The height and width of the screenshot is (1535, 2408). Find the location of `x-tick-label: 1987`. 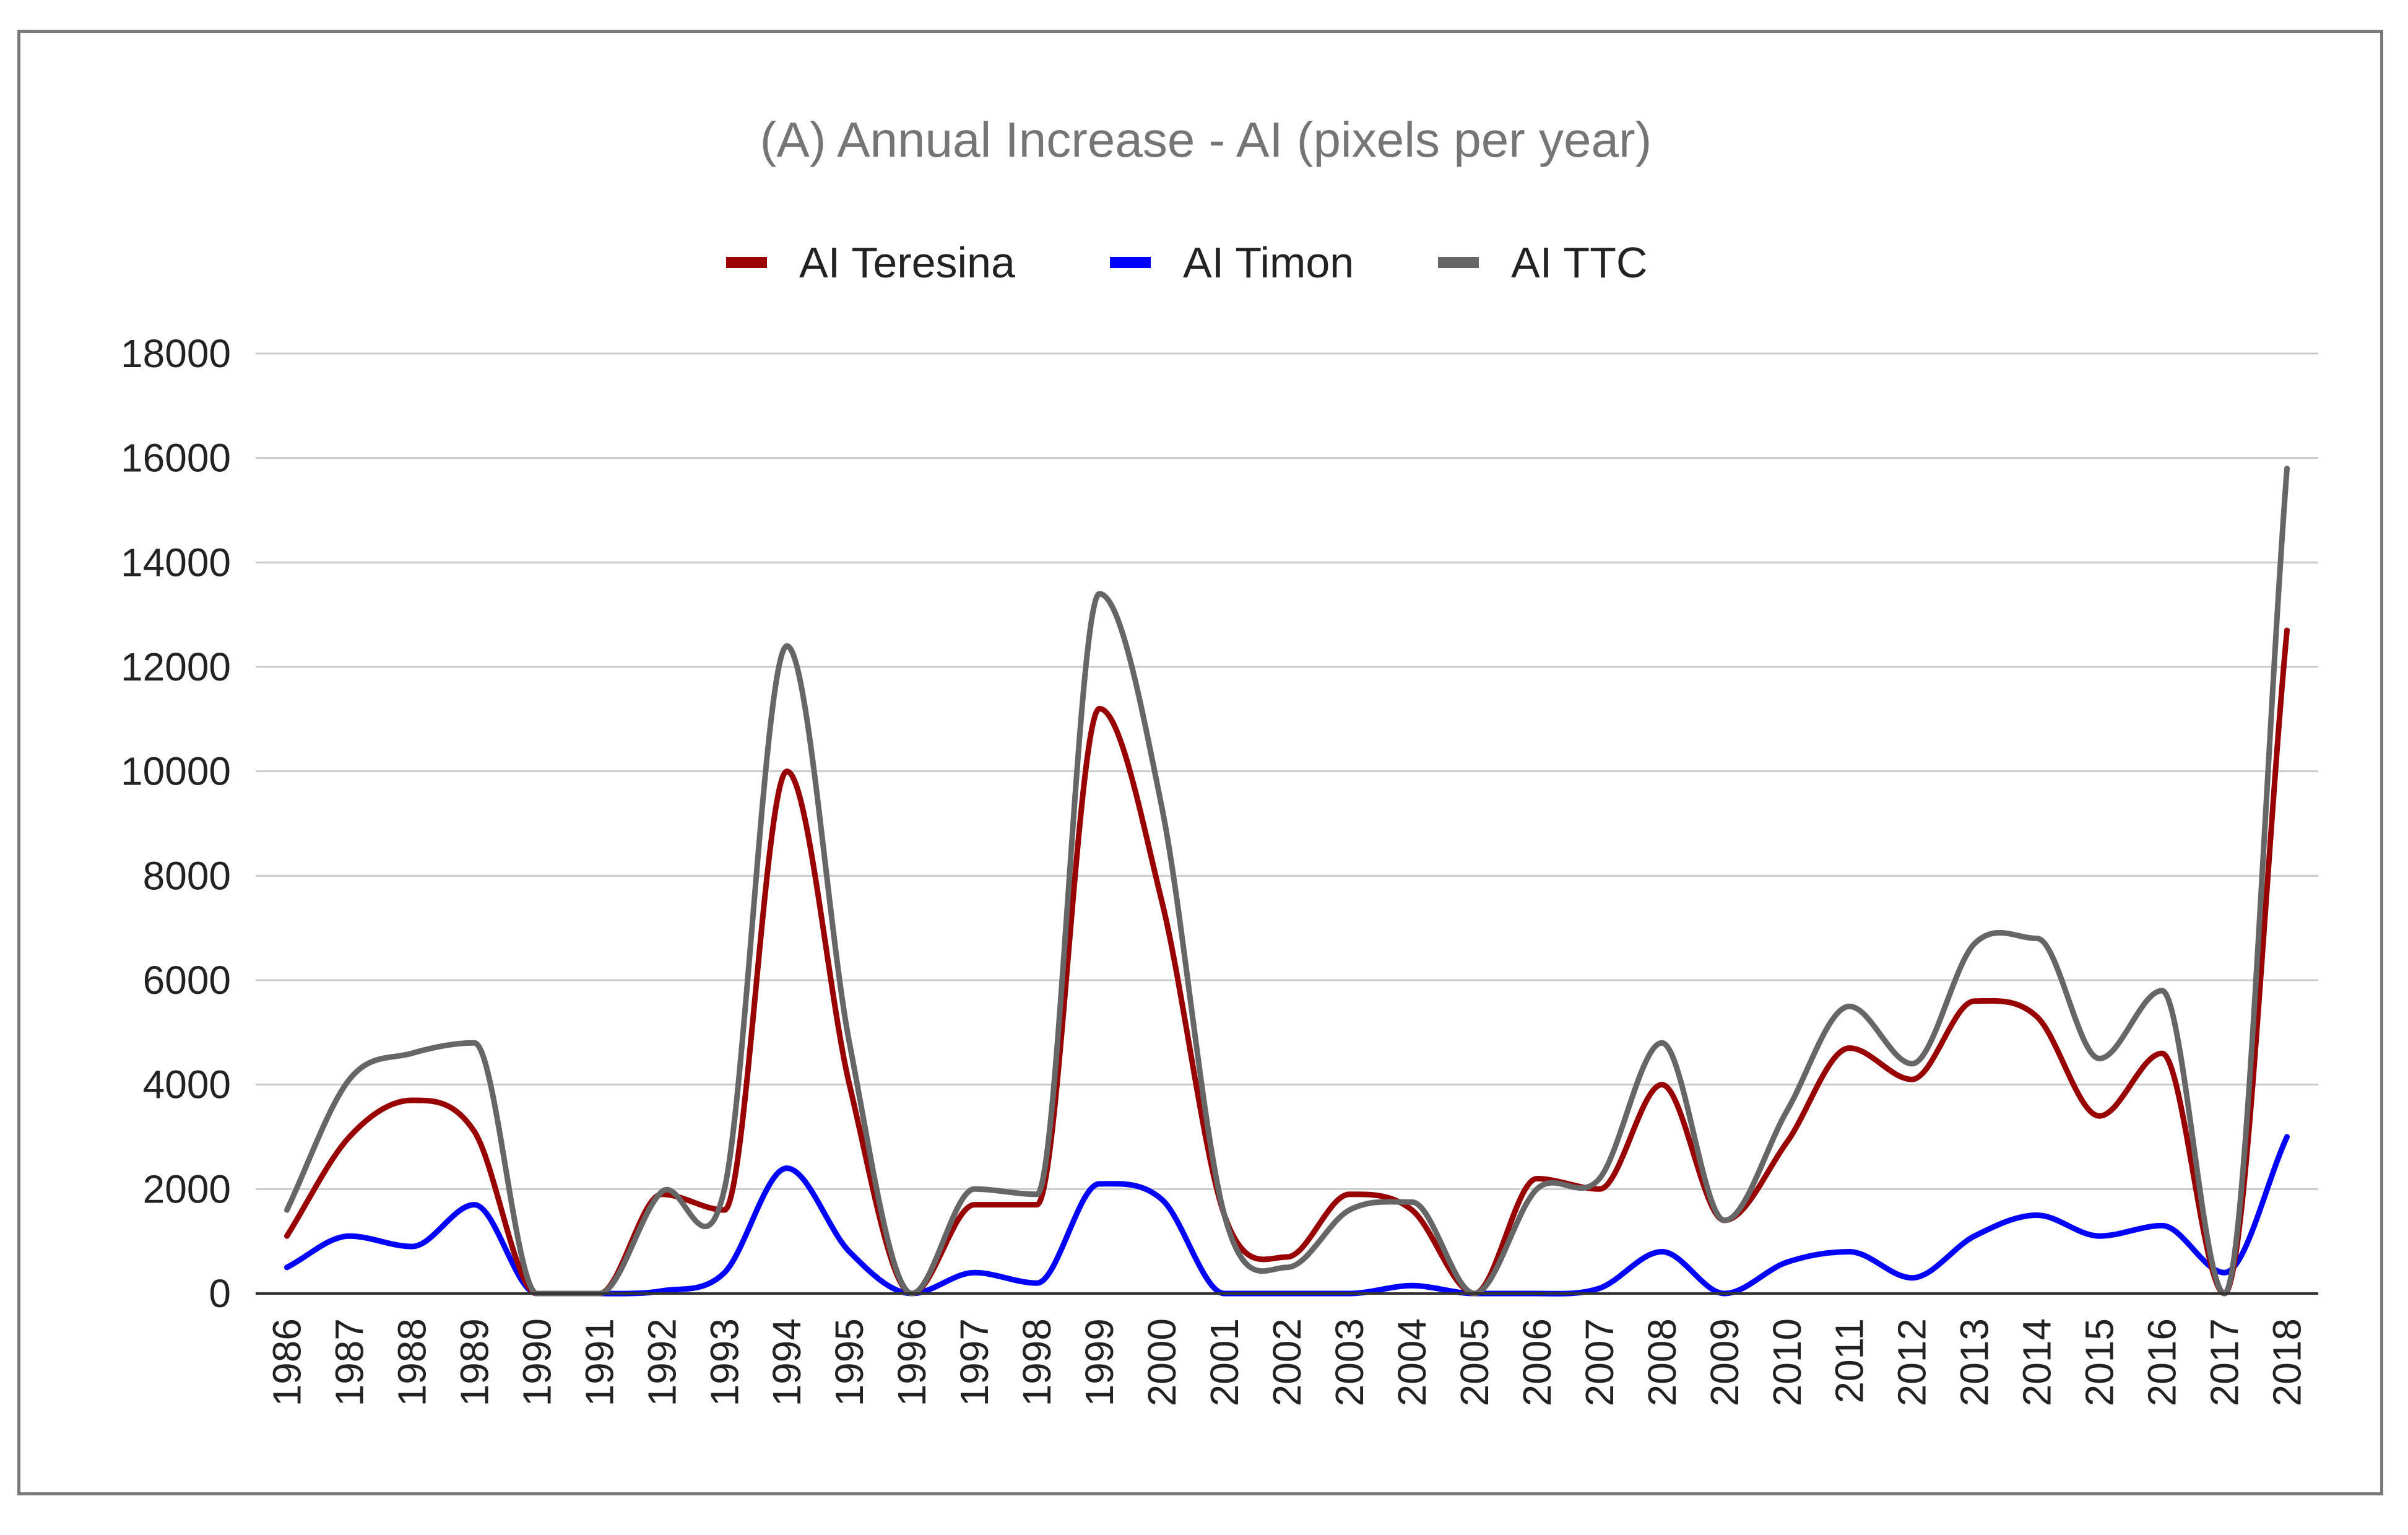

x-tick-label: 1987 is located at coordinates (349, 1362).